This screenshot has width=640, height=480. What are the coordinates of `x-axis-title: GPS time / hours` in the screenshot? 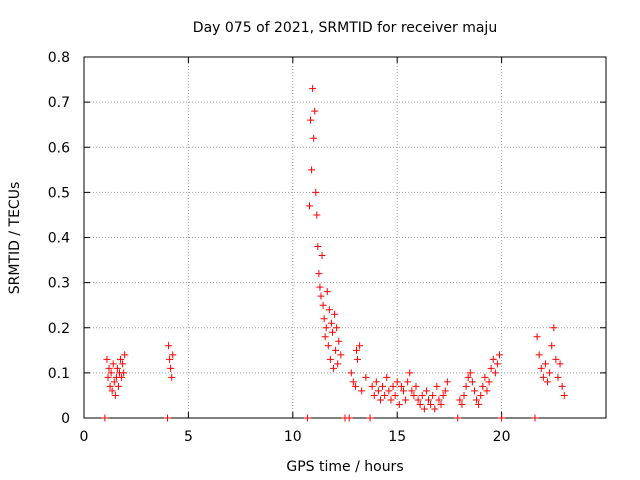 It's located at (344, 467).